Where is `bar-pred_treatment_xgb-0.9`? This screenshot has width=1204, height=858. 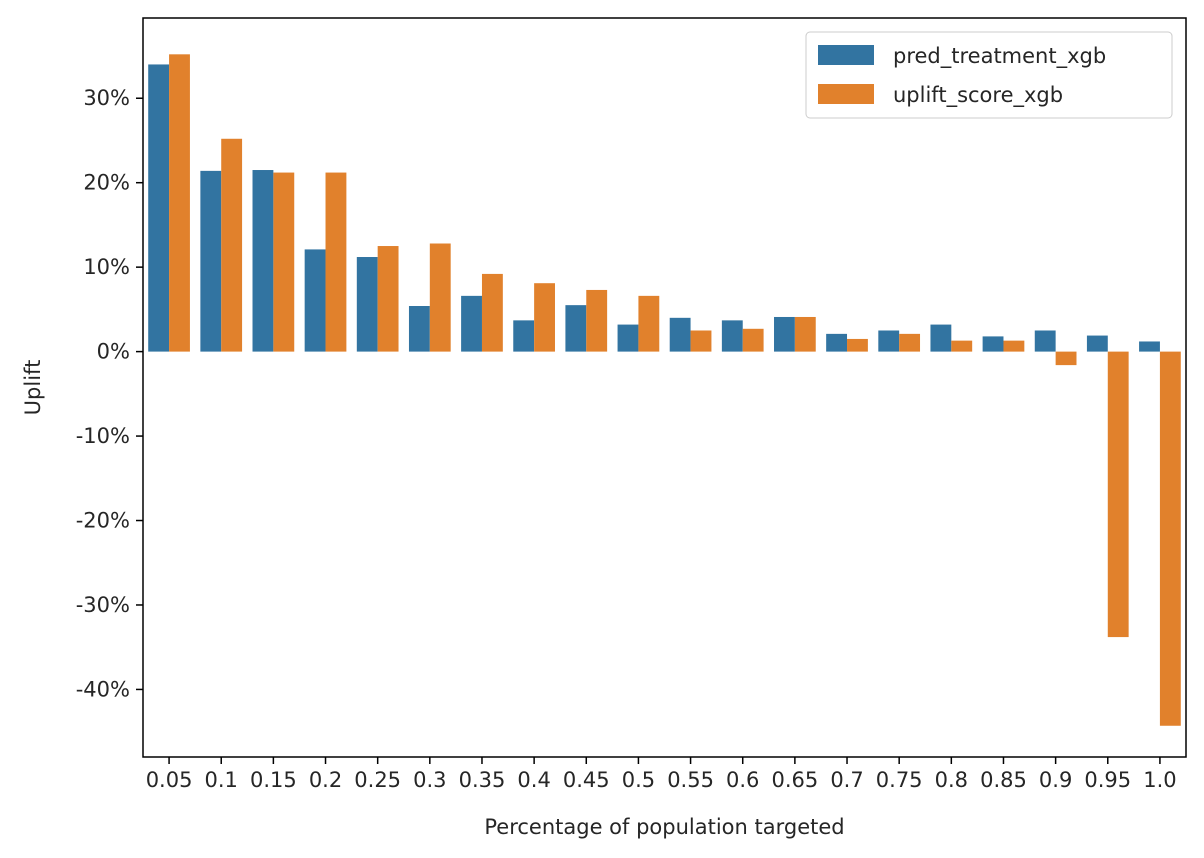 bar-pred_treatment_xgb-0.9 is located at coordinates (1045, 341).